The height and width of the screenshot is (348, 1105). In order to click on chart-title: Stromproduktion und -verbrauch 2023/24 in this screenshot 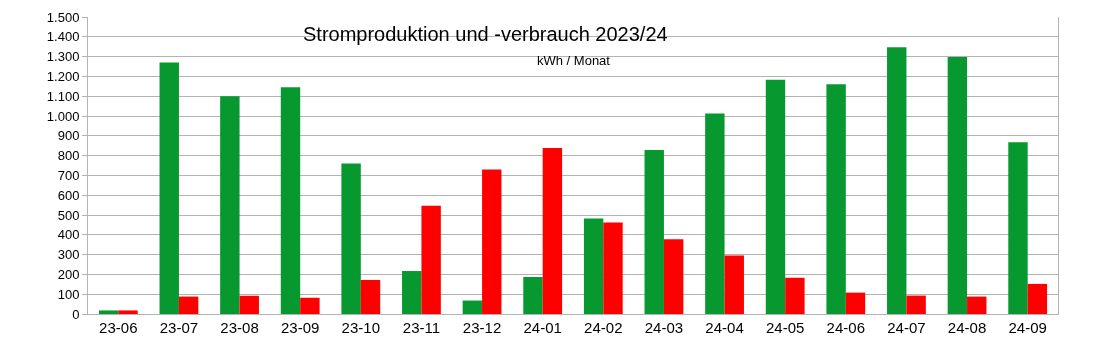, I will do `click(485, 34)`.